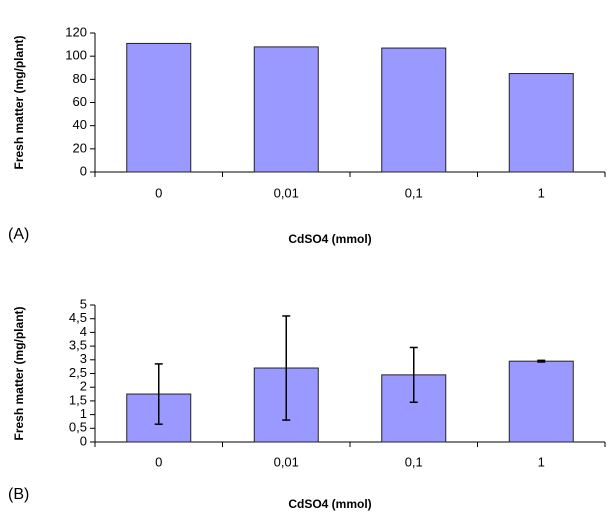  I want to click on y-tick-label: 0,5, so click(78, 427).